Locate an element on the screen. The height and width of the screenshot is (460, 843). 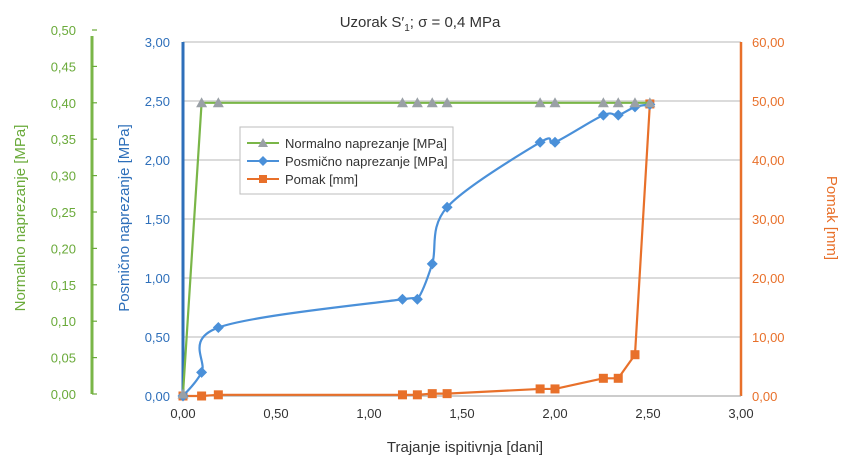
tick-label: 0,35 is located at coordinates (63, 139).